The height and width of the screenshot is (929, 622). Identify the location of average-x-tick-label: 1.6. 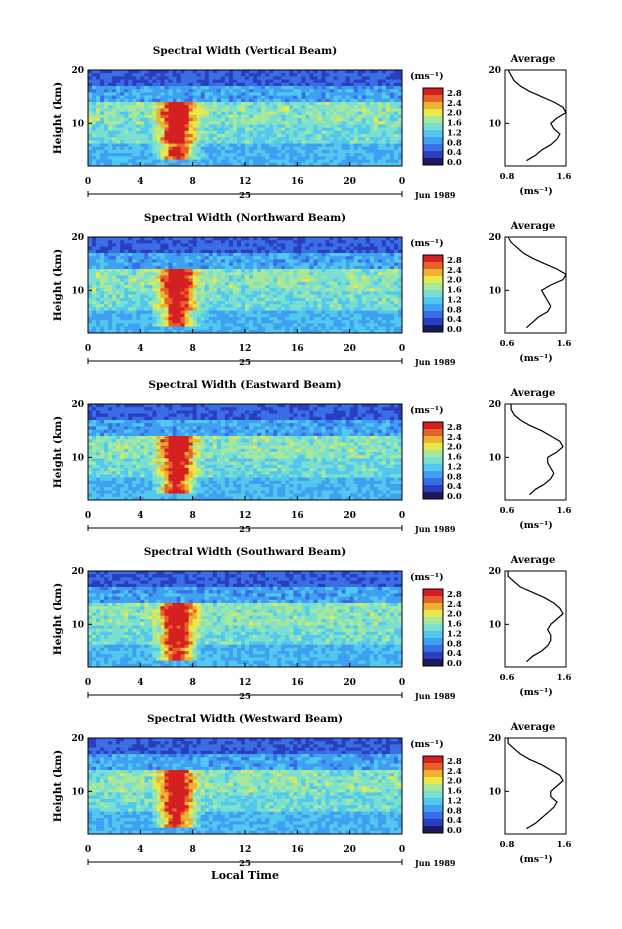
(564, 678).